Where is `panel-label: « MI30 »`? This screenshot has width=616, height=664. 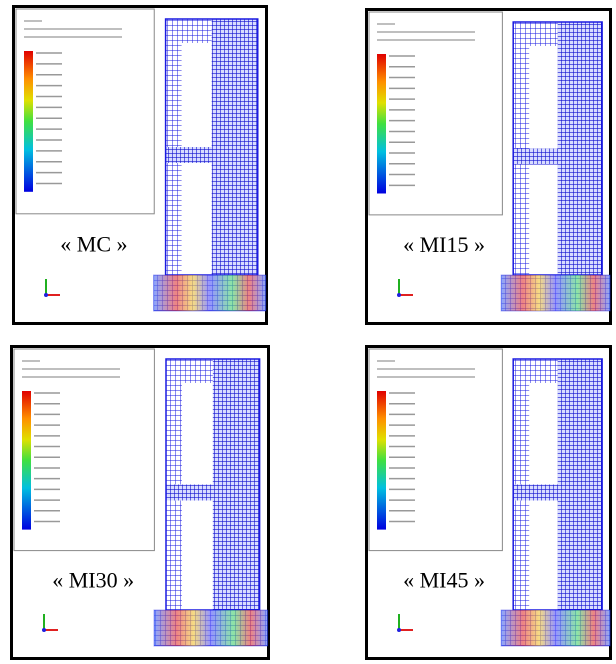
panel-label: « MI30 » is located at coordinates (93, 580).